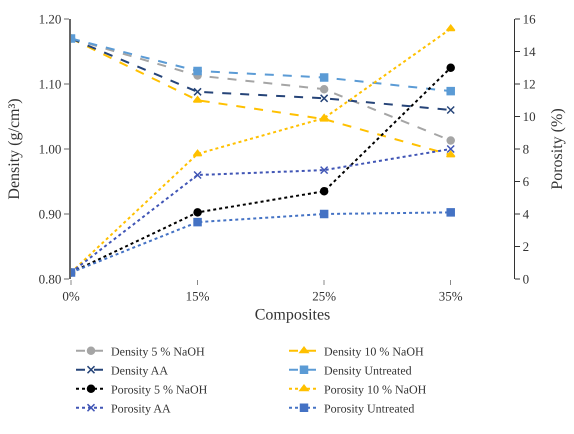  Describe the element at coordinates (50, 84) in the screenshot. I see `y-tick-label: 1.10` at that location.